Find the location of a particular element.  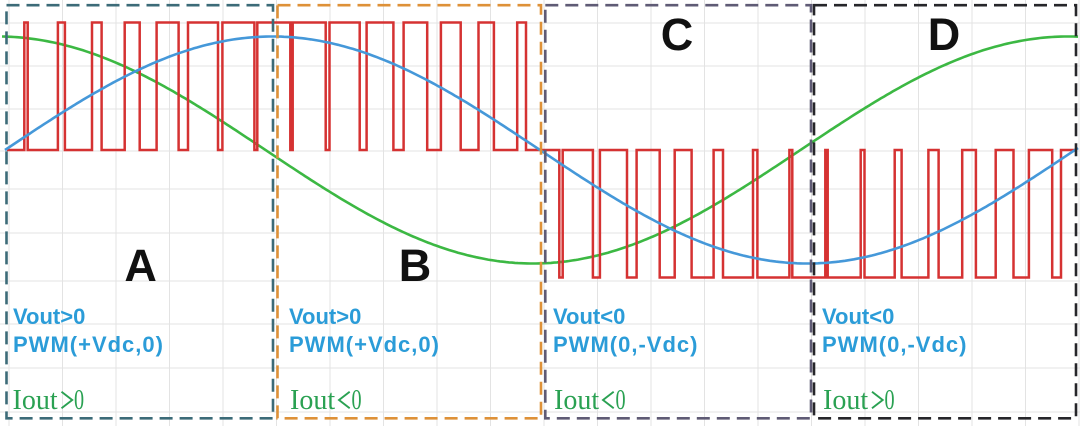

svg-text: B is located at coordinates (415, 265).